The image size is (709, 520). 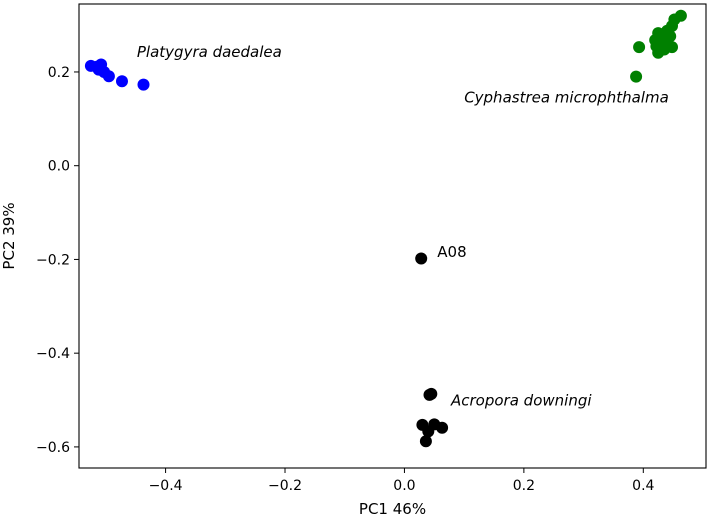 I want to click on x-tick-label: 0.4, so click(x=643, y=486).